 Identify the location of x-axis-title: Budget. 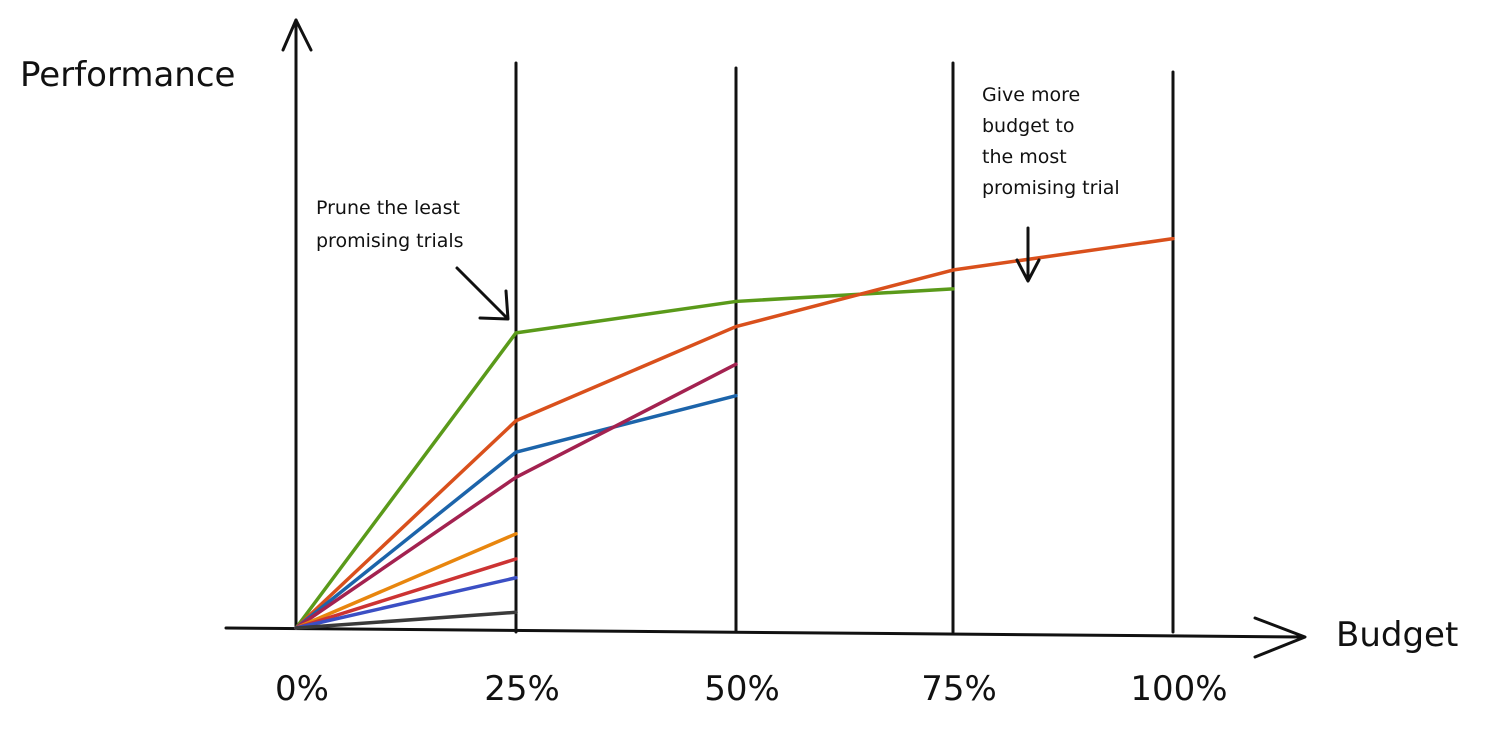
(1397, 635).